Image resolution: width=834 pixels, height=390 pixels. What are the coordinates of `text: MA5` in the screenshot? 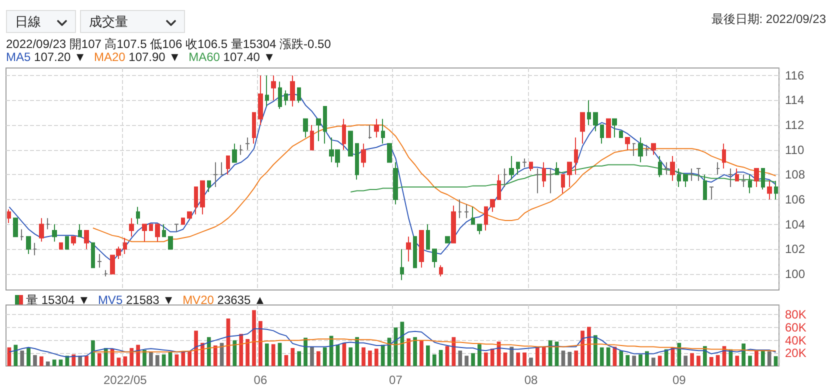 It's located at (18, 57).